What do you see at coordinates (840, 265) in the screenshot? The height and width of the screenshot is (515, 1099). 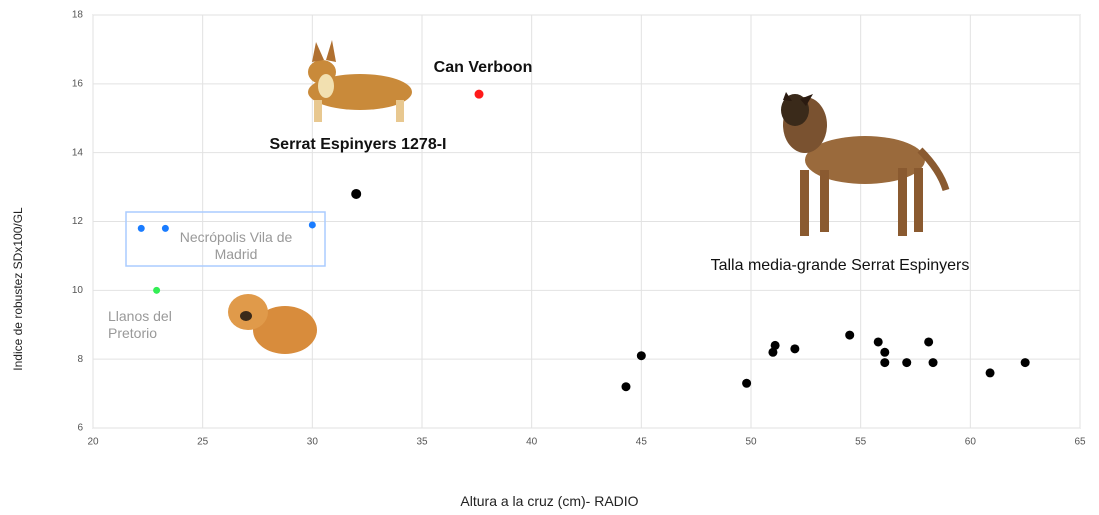 I see `series-label: Talla media-grande Serrat Espinyers` at bounding box center [840, 265].